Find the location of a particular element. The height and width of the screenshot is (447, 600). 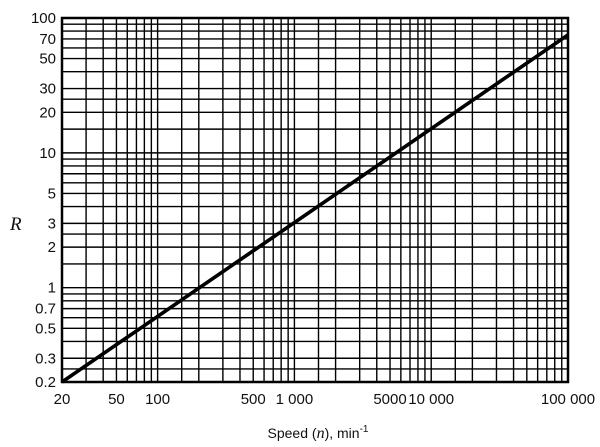

y-axis-title: R is located at coordinates (15, 224).